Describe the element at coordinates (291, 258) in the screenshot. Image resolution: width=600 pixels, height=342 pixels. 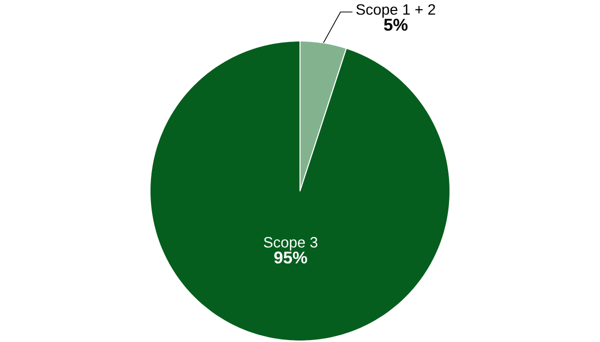
I see `data-label: 95%` at that location.